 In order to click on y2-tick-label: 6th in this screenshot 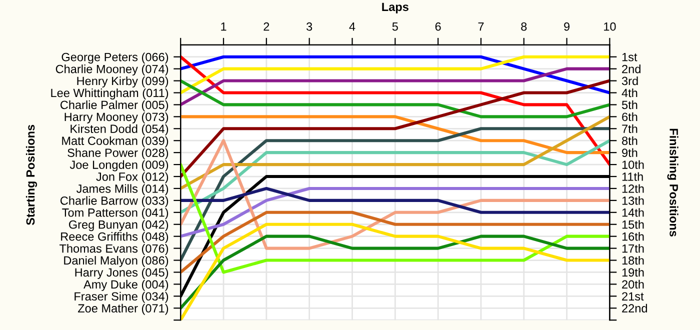, I will do `click(630, 117)`.